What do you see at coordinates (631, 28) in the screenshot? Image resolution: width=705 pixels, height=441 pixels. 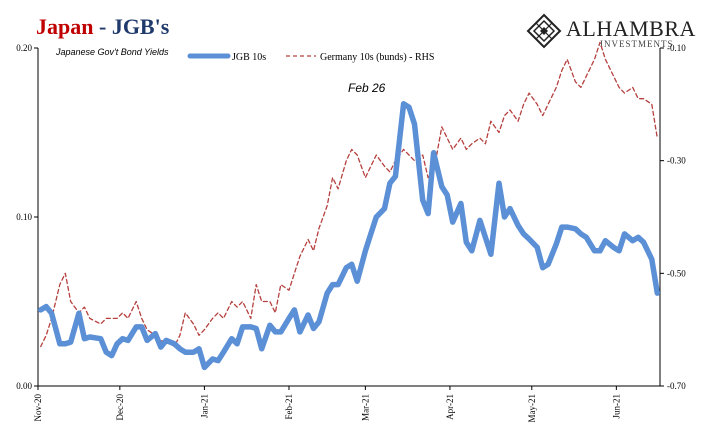 I see `logo-name: ALHAMBRA` at bounding box center [631, 28].